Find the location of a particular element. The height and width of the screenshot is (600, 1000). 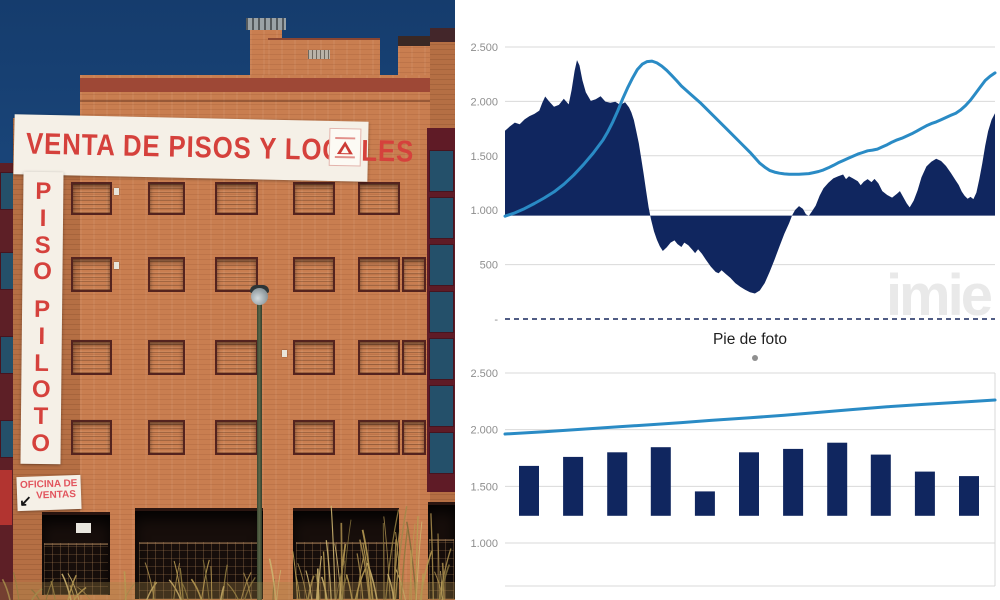

right-cap-dark is located at coordinates (442, 35).